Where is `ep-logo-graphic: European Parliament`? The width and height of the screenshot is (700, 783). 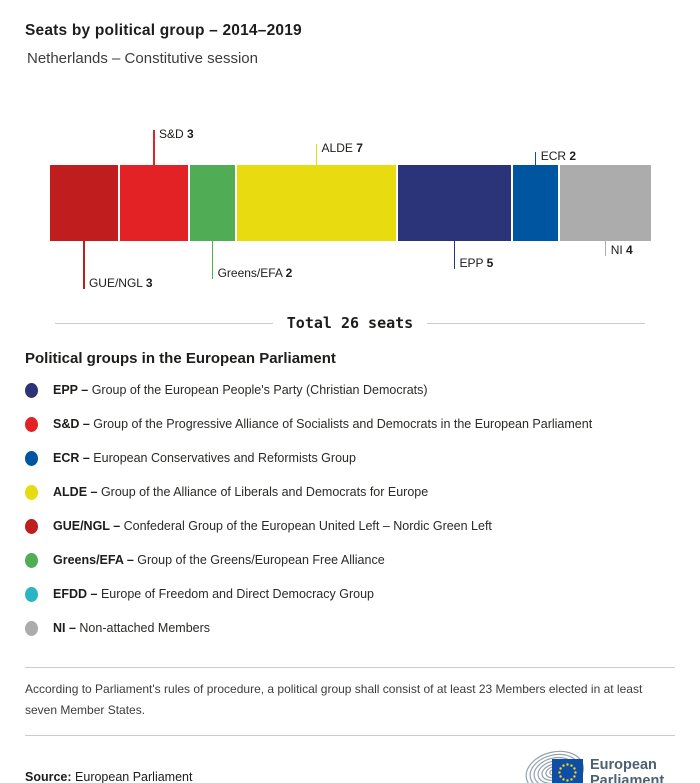 ep-logo-graphic: European Parliament is located at coordinates (594, 766).